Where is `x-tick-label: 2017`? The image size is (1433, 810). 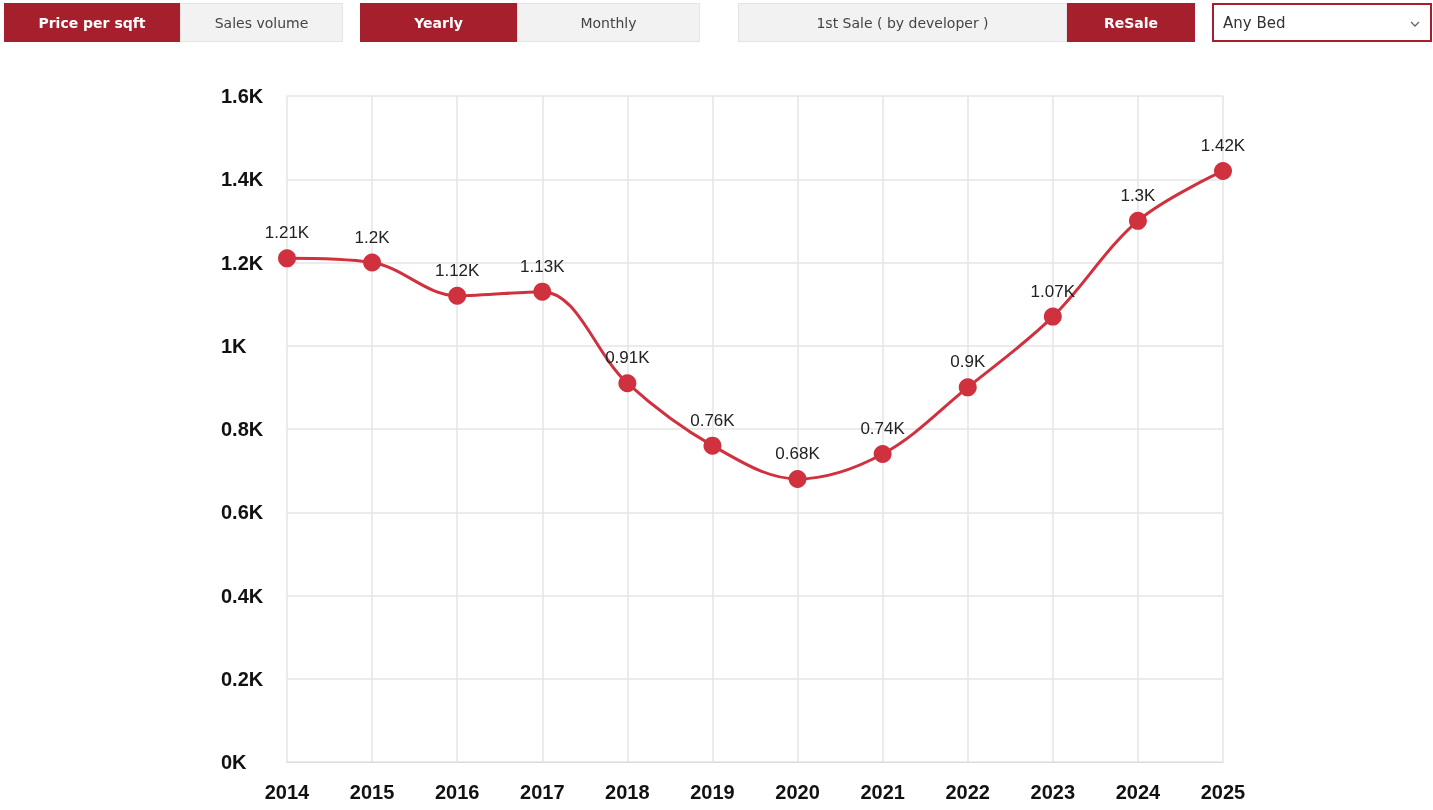 x-tick-label: 2017 is located at coordinates (542, 792).